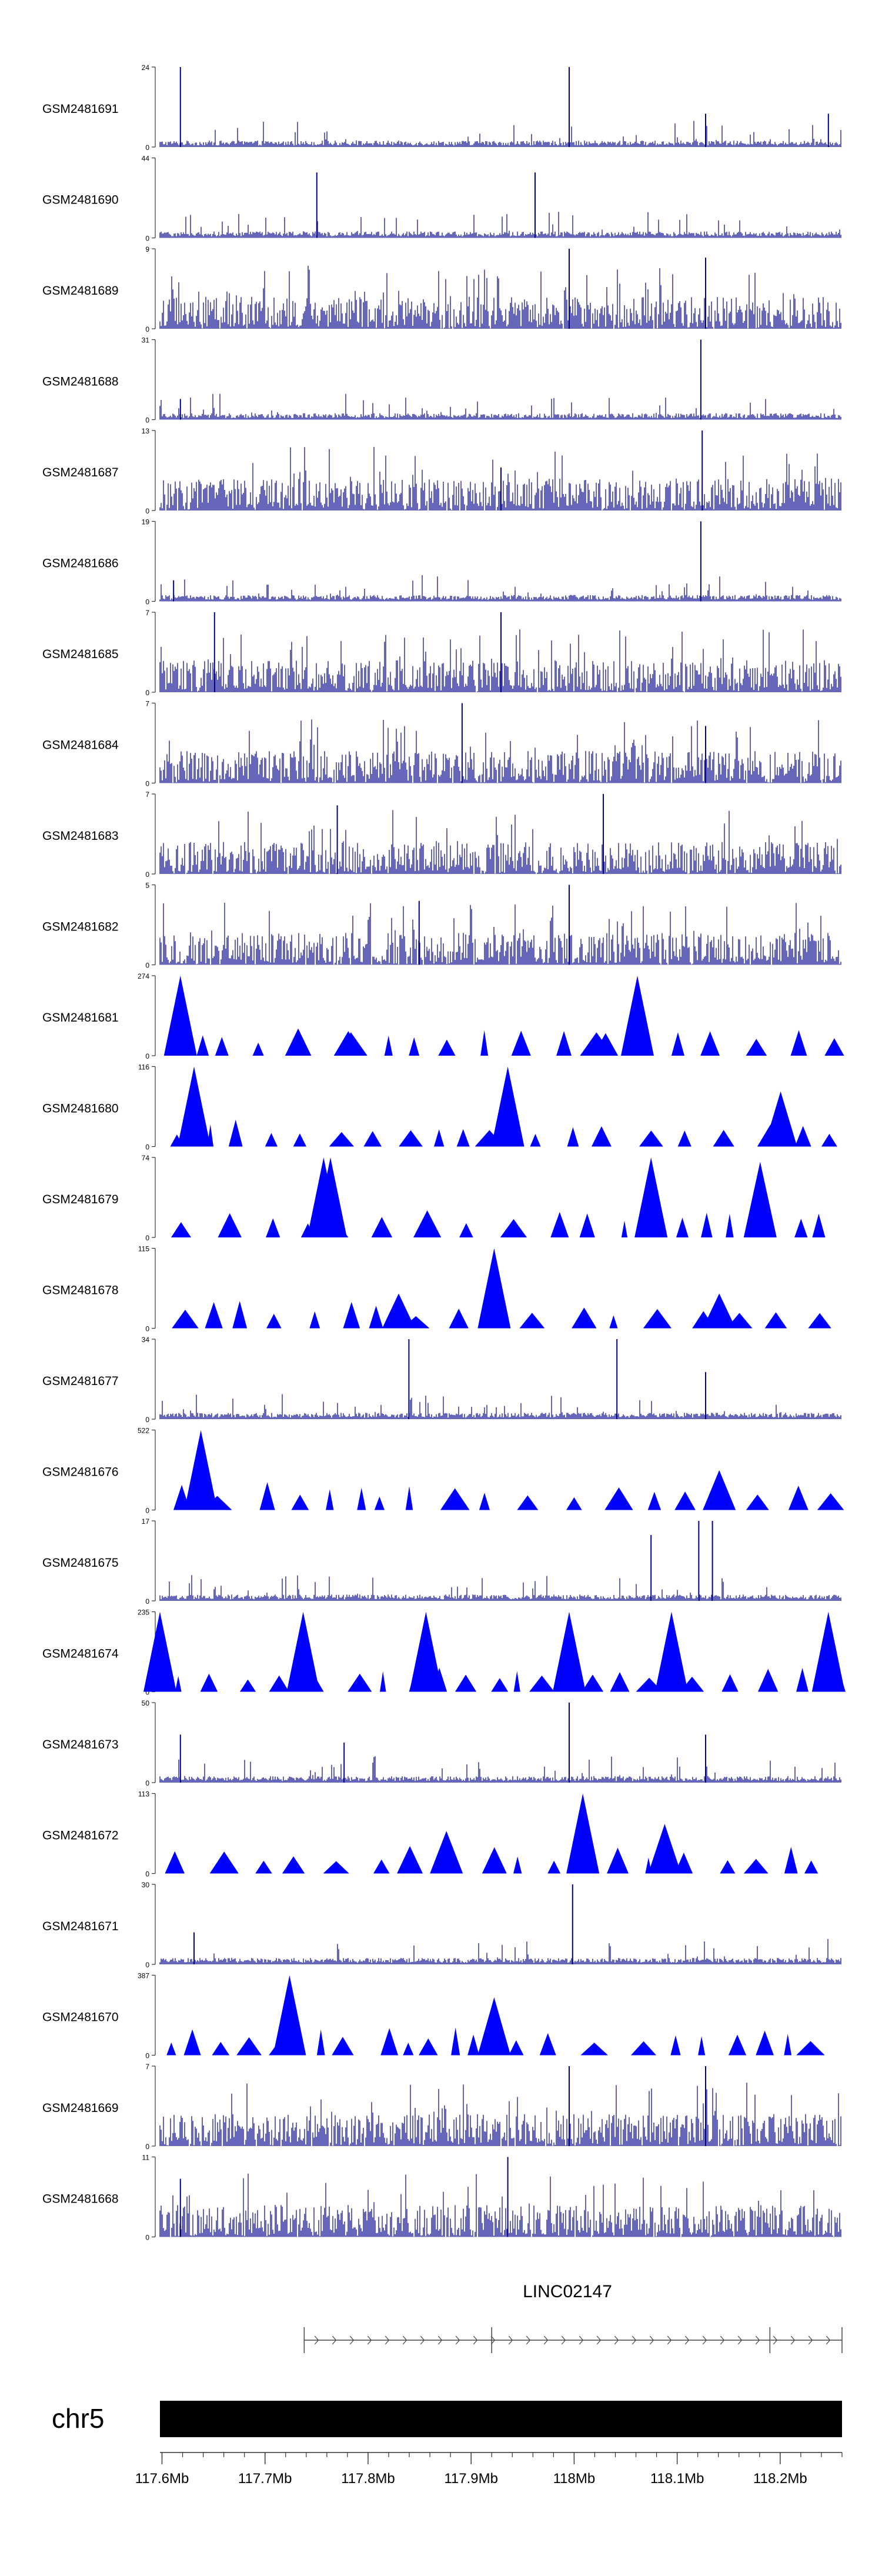 The width and height of the screenshot is (882, 2576). I want to click on x-tick-label: 118.2Mb, so click(780, 2479).